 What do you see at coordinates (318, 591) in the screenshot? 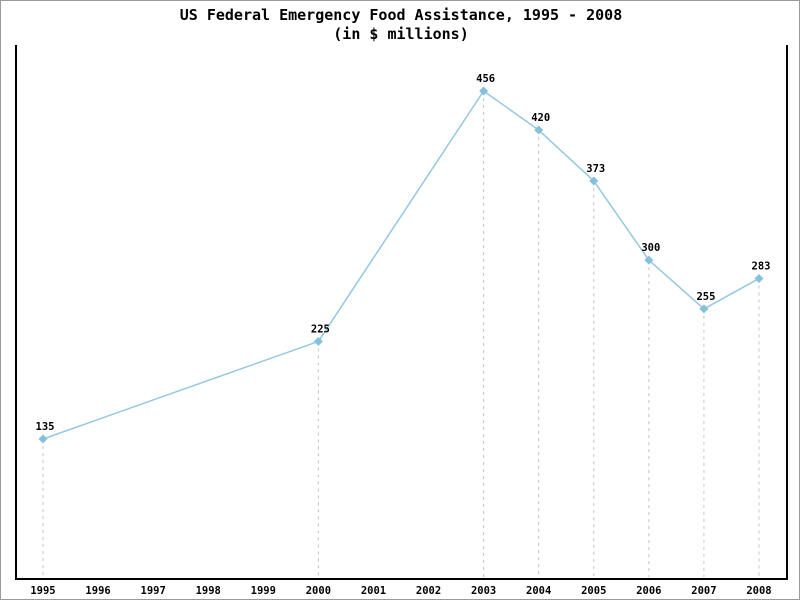
I see `x-tick-label: 2000` at bounding box center [318, 591].